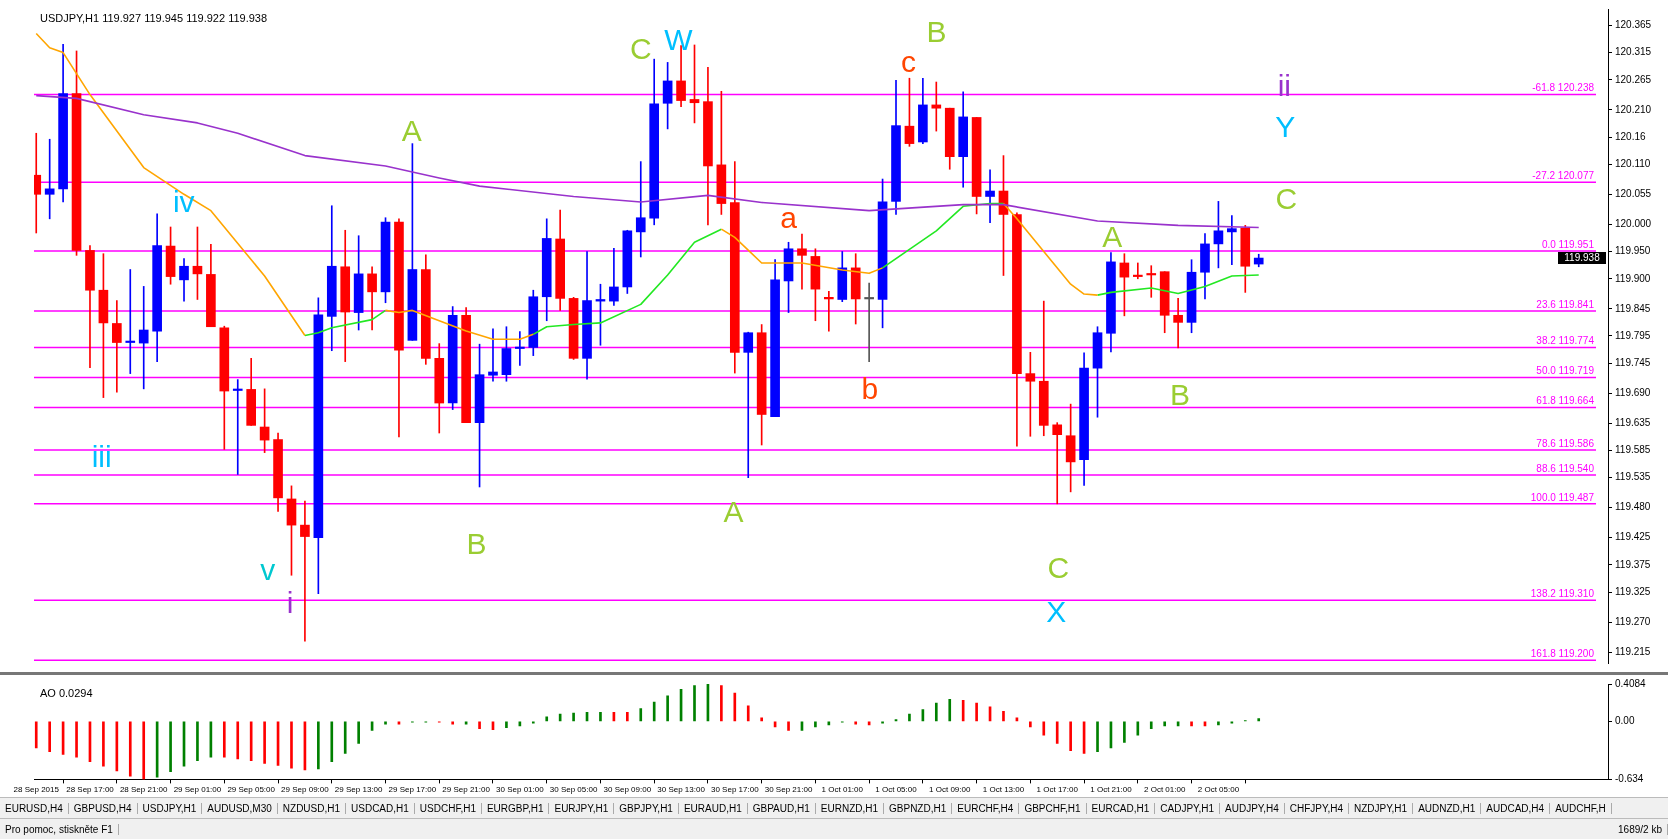 The image size is (1668, 840). Describe the element at coordinates (1563, 88) in the screenshot. I see `ref-line-label: -61.8 120.238` at that location.